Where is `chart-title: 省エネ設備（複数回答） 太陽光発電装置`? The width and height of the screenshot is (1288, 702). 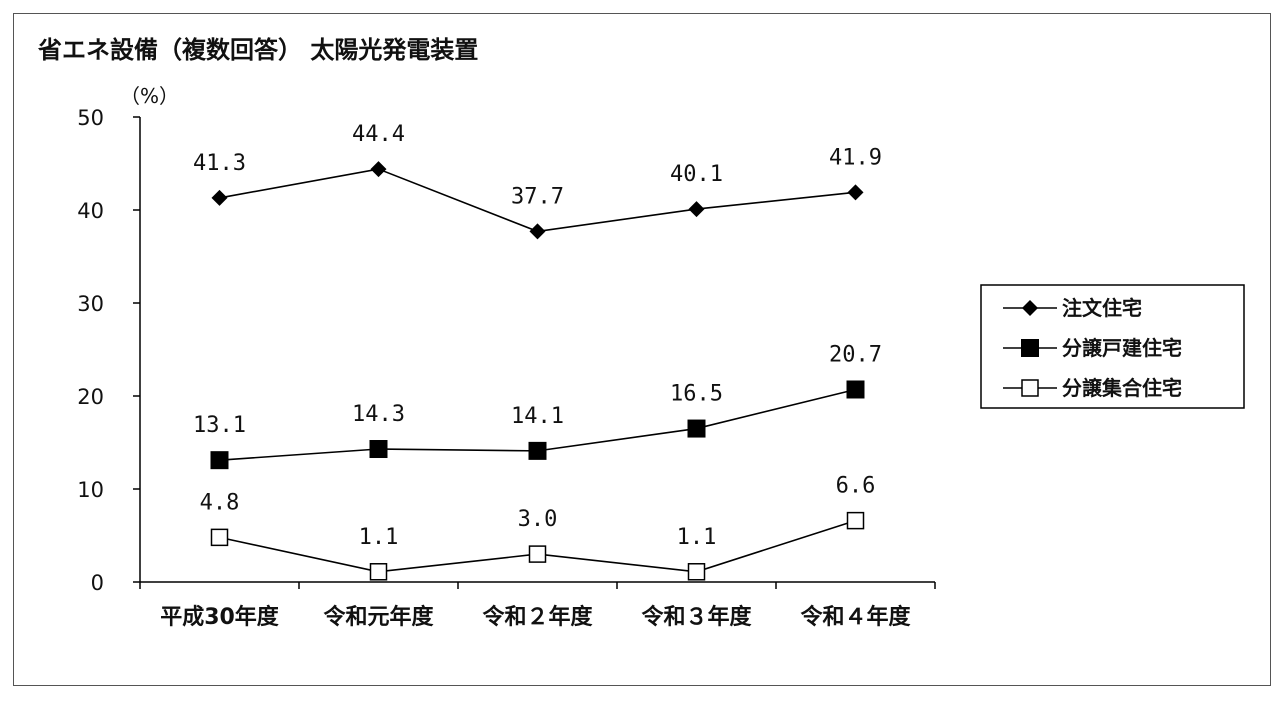 chart-title: 省エネ設備（複数回答） 太陽光発電装置 is located at coordinates (257, 50).